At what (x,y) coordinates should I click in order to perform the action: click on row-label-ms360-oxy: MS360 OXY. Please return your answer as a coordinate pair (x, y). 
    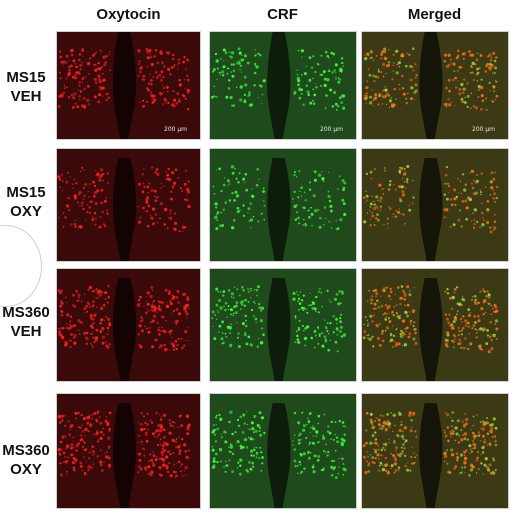
    Looking at the image, I should click on (26, 460).